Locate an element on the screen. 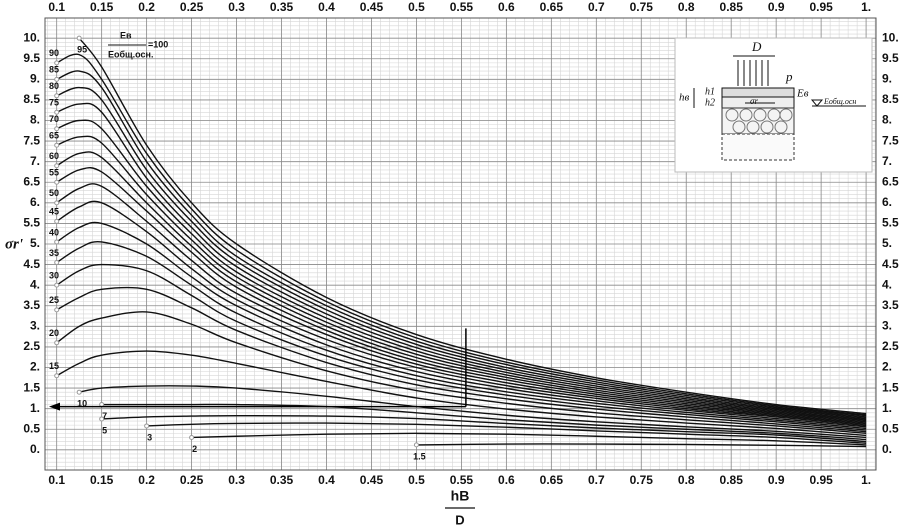 This screenshot has width=905, height=531. y-tick-label-right: 10. is located at coordinates (890, 37).